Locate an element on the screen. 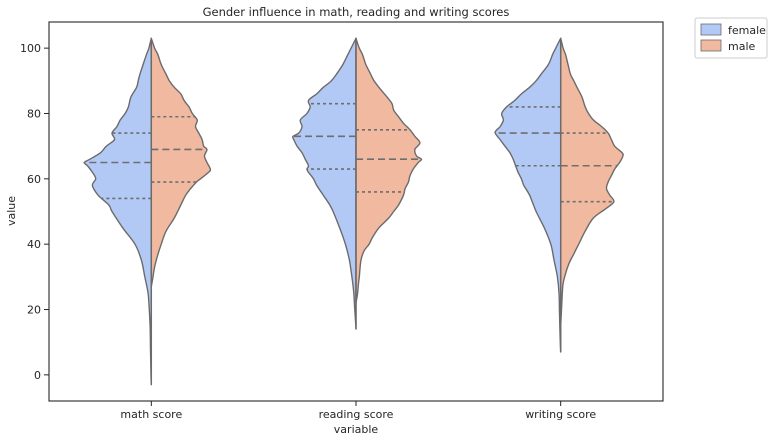  y-tick-label: 40 is located at coordinates (34, 244).